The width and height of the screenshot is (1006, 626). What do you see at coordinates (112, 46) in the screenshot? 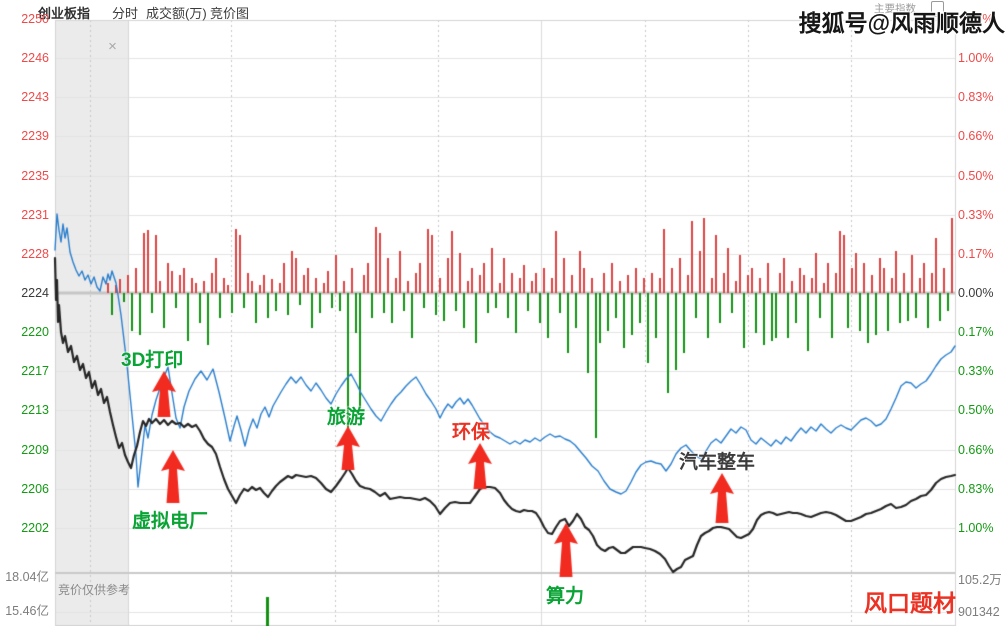
I see `close-icon: ×` at bounding box center [112, 46].